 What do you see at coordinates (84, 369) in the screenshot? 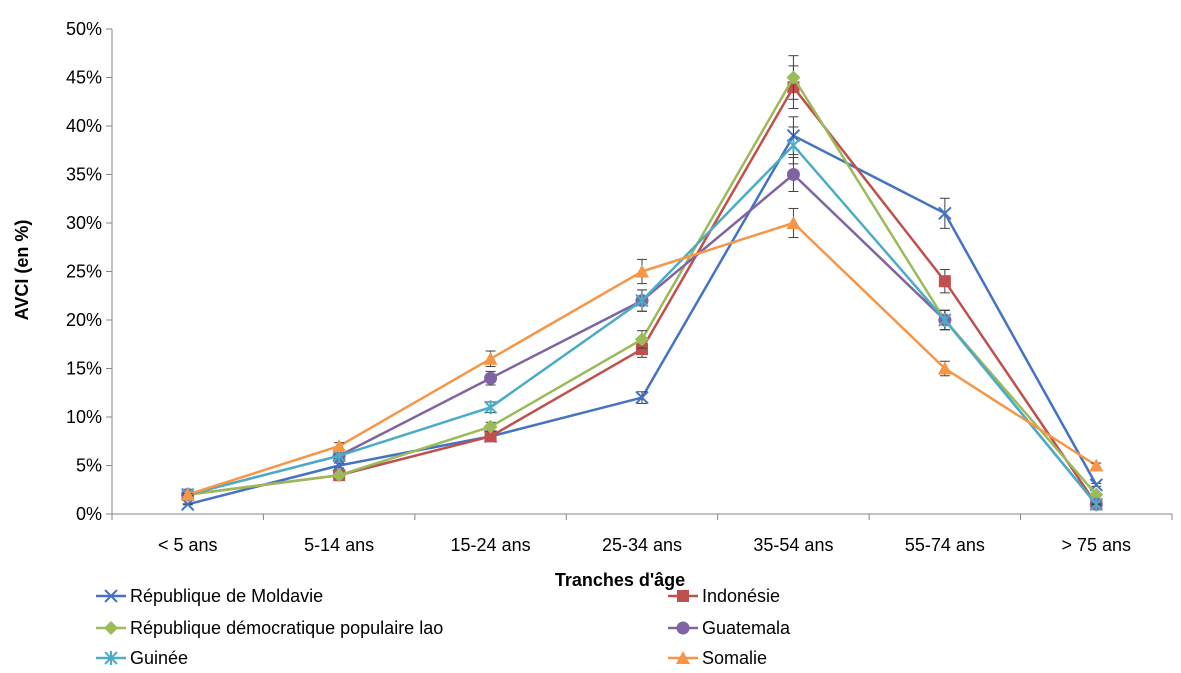
I see `y-tick-label: 15%` at bounding box center [84, 369].